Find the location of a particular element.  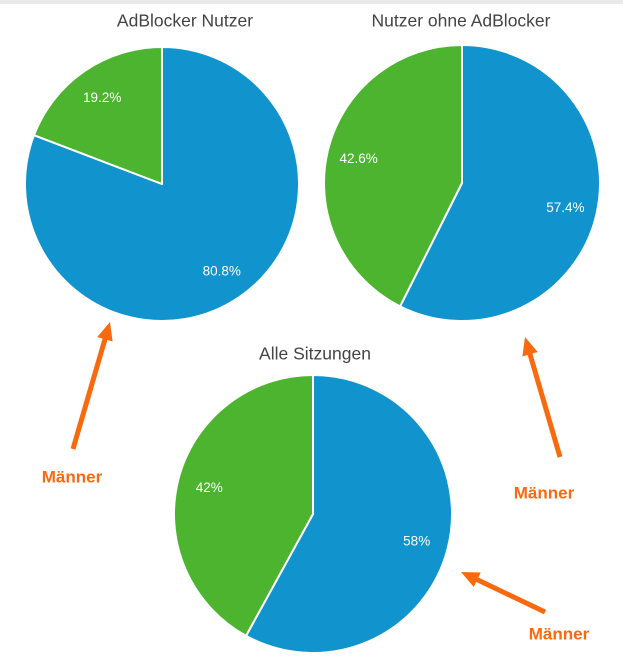

pie-adblocker-nutzer-value-label-green: 19.2% is located at coordinates (102, 97).